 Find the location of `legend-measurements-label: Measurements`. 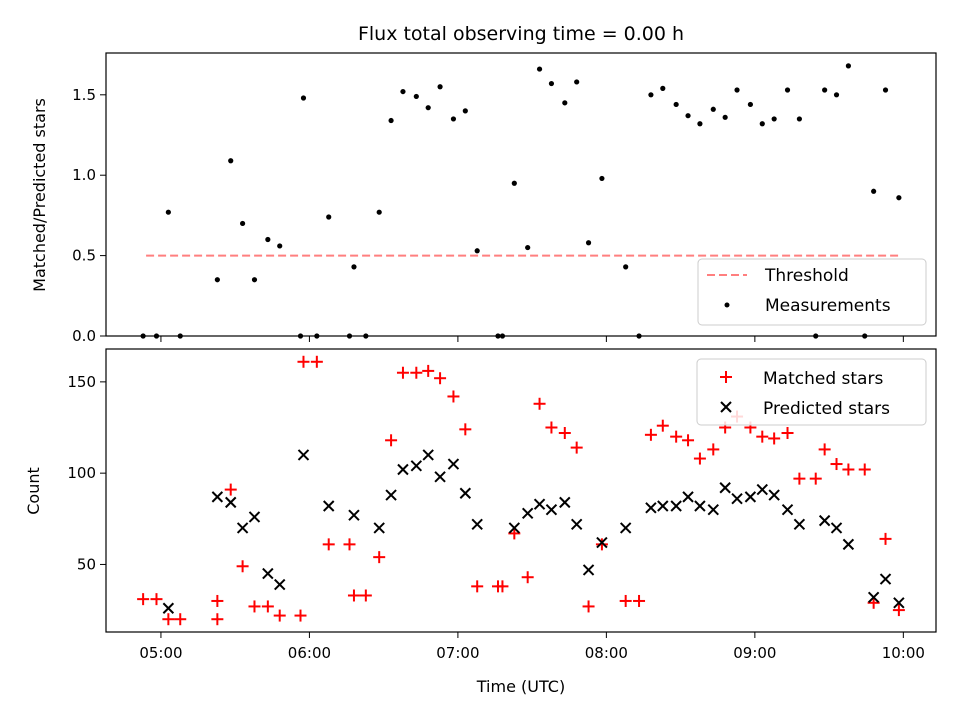

legend-measurements-label: Measurements is located at coordinates (828, 306).